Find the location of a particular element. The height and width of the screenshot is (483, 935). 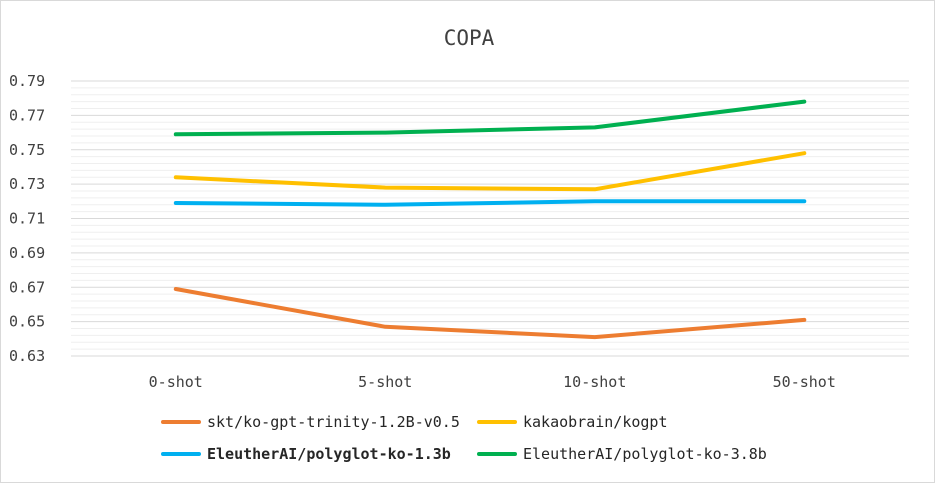

y-tick-label: 0.77 is located at coordinates (27, 115).